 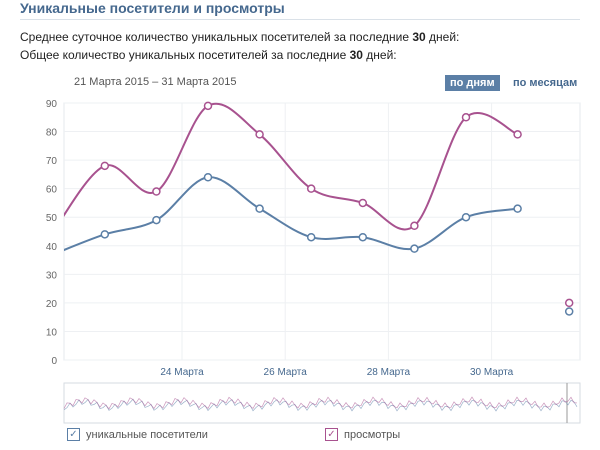 I want to click on legend-views: ✓ просмотры, so click(x=362, y=434).